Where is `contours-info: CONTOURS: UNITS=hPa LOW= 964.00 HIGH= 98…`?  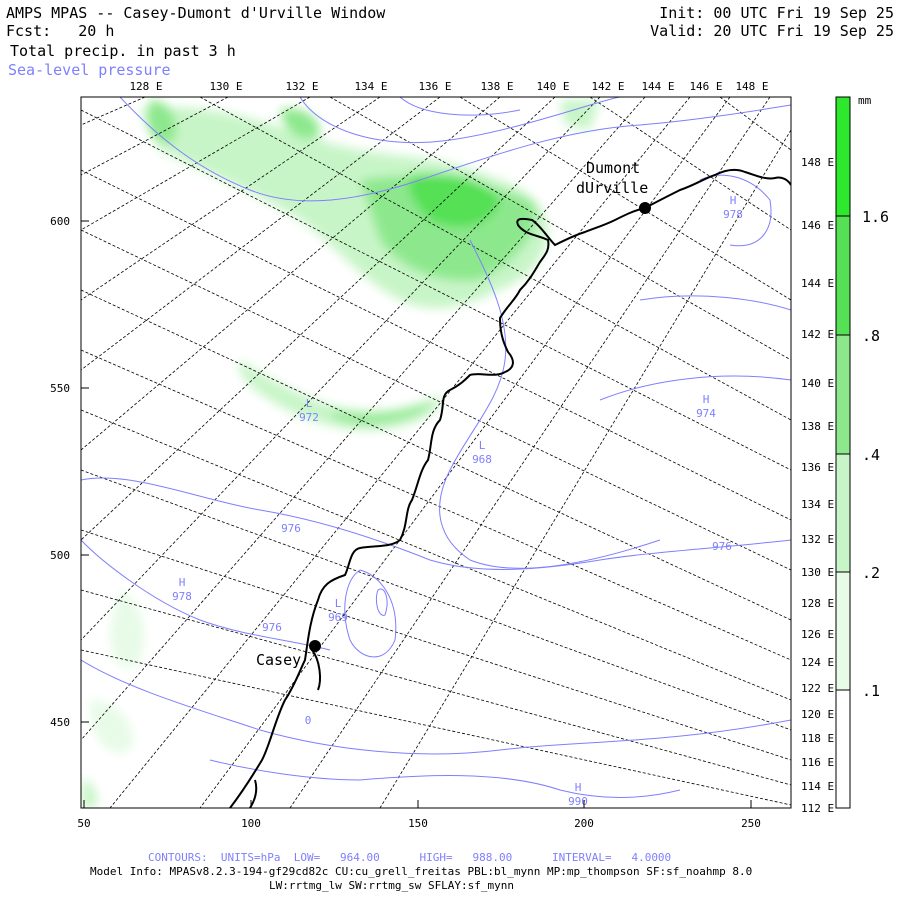 contours-info: CONTOURS: UNITS=hPa LOW= 964.00 HIGH= 98… is located at coordinates (410, 857).